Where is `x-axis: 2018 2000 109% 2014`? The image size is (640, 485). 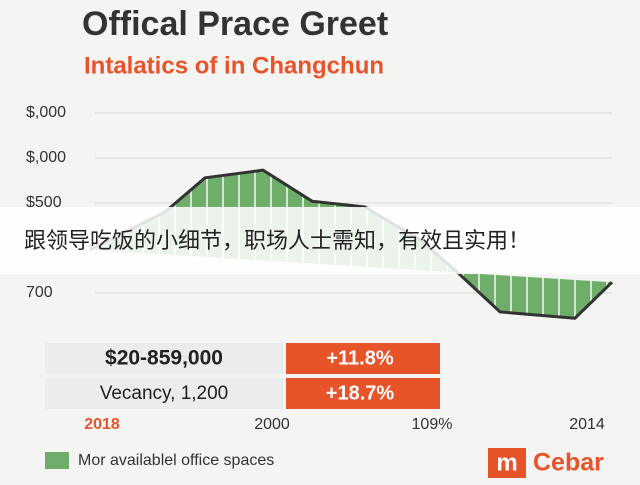 x-axis: 2018 2000 109% 2014 is located at coordinates (344, 424).